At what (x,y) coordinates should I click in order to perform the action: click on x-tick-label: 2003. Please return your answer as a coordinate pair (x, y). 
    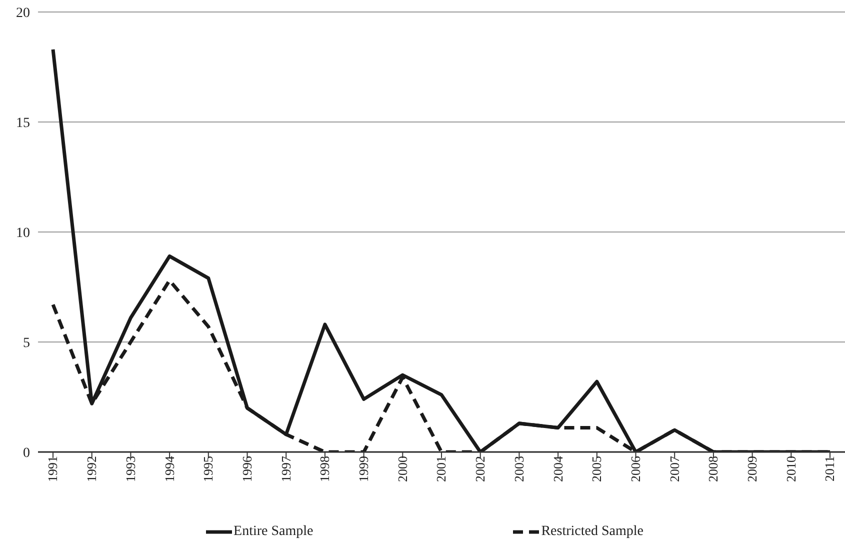
    Looking at the image, I should click on (518, 469).